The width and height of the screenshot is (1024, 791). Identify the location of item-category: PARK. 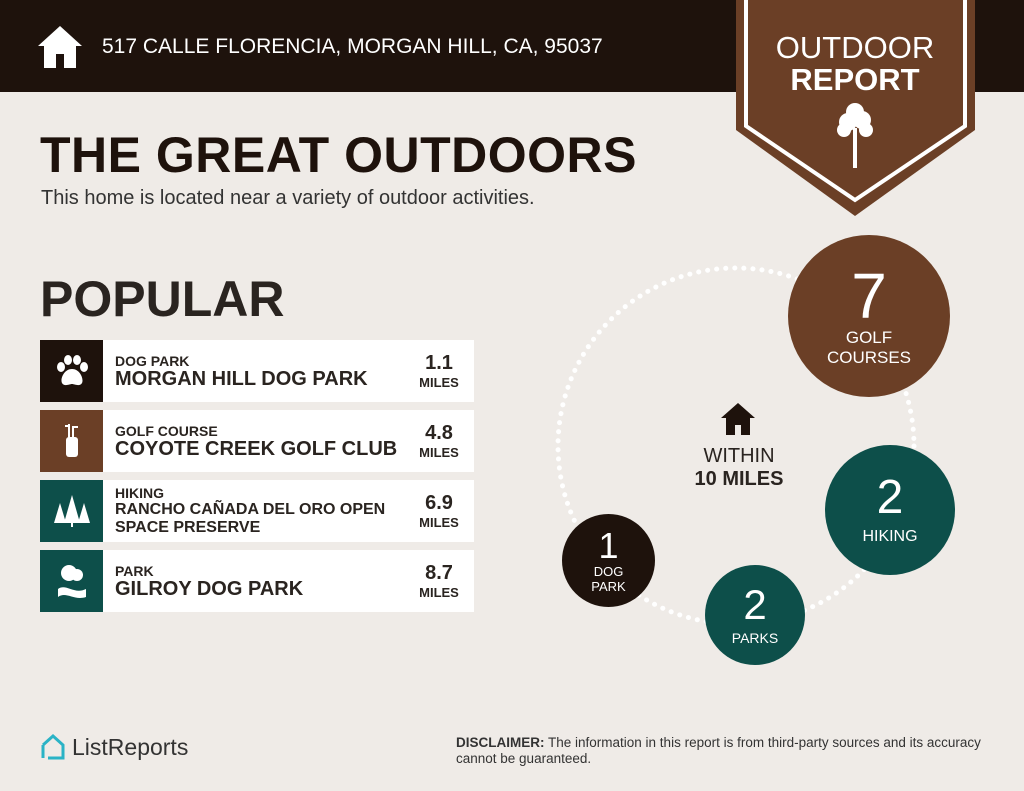
(134, 570).